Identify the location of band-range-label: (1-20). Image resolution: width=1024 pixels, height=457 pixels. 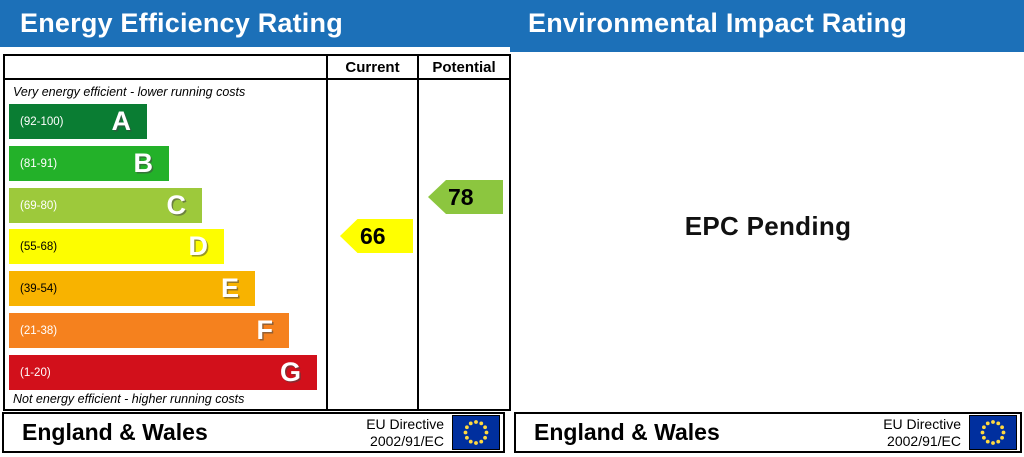
(35, 372).